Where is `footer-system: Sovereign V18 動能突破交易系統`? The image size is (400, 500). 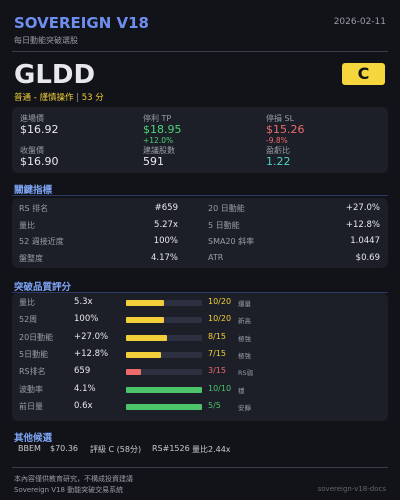
footer-system: Sovereign V18 動能突破交易系統 is located at coordinates (69, 490).